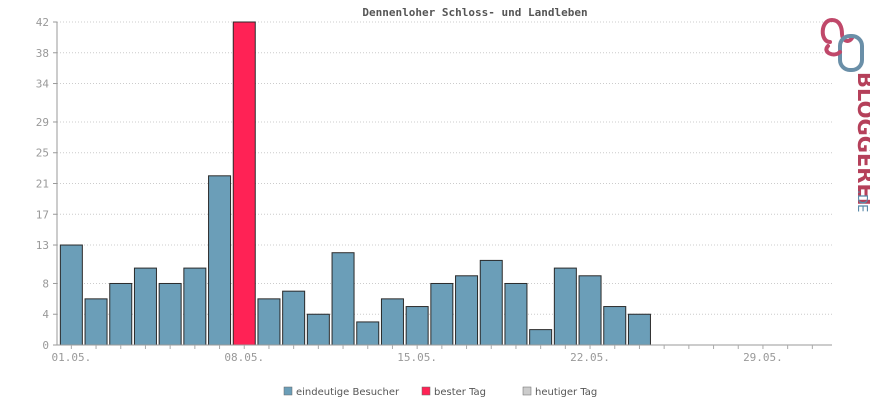 The height and width of the screenshot is (400, 870). I want to click on y-tick-label: 17, so click(42, 214).